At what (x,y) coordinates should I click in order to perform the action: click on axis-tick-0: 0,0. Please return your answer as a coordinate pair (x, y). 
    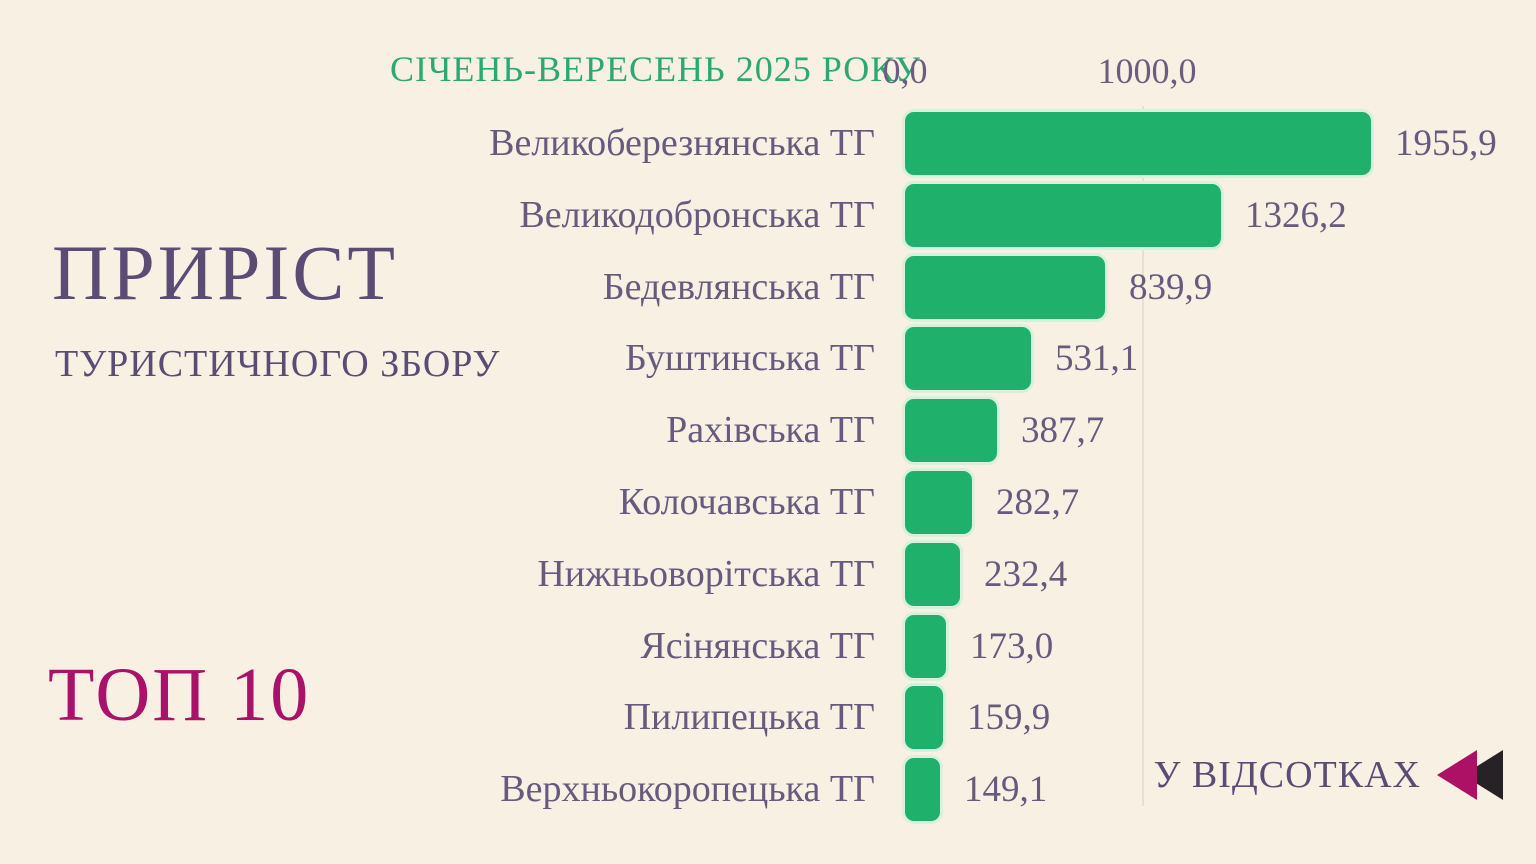
    Looking at the image, I should click on (905, 71).